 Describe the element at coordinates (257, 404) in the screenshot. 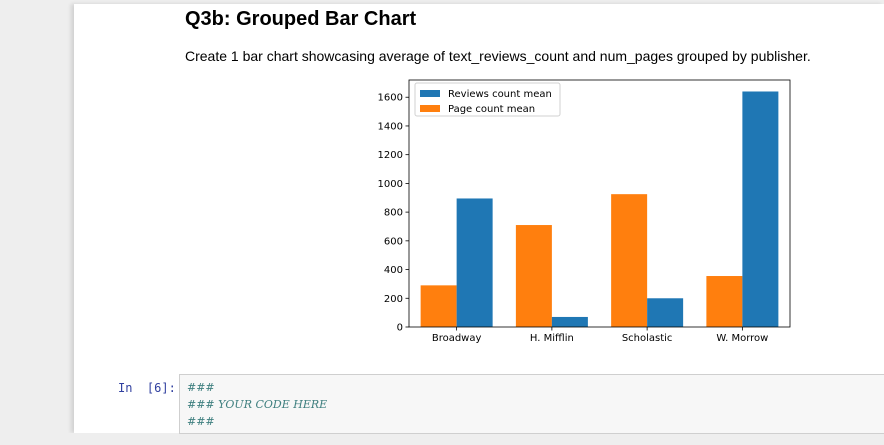

I see `code-line: ### YOUR CODE HERE` at that location.